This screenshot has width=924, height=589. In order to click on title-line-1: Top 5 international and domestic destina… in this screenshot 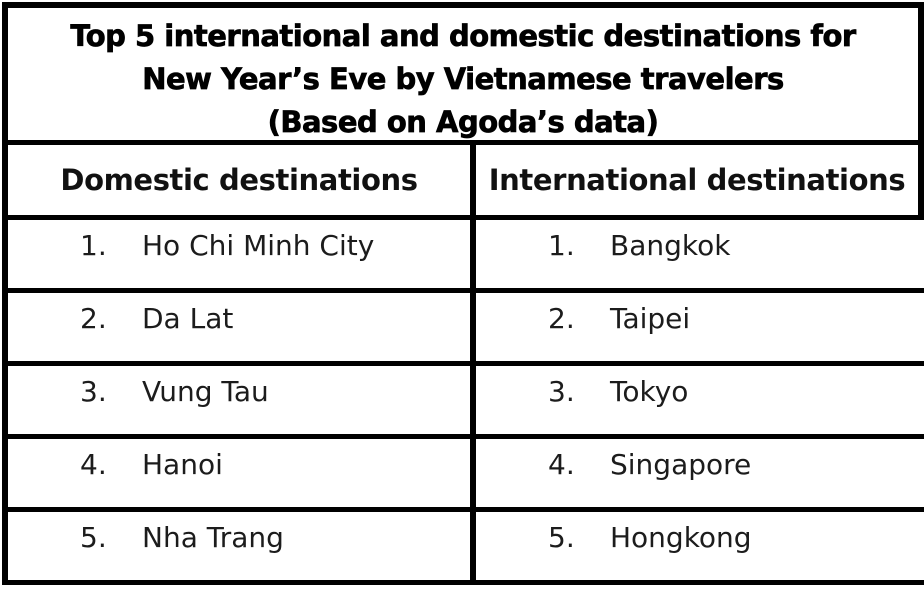, I will do `click(463, 36)`.